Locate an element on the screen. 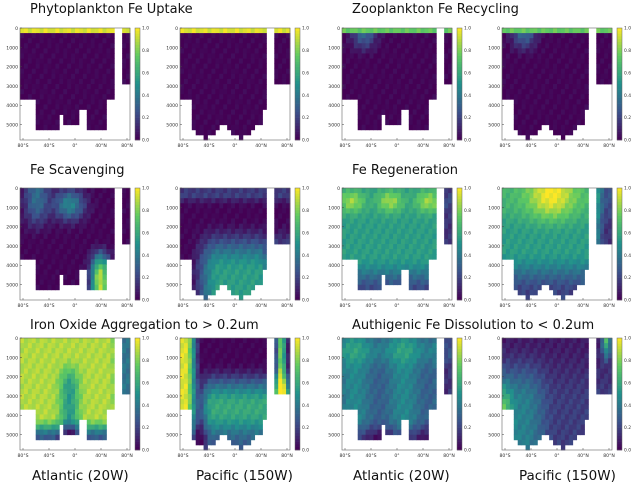  x-tick-label: 0° is located at coordinates (234, 146).